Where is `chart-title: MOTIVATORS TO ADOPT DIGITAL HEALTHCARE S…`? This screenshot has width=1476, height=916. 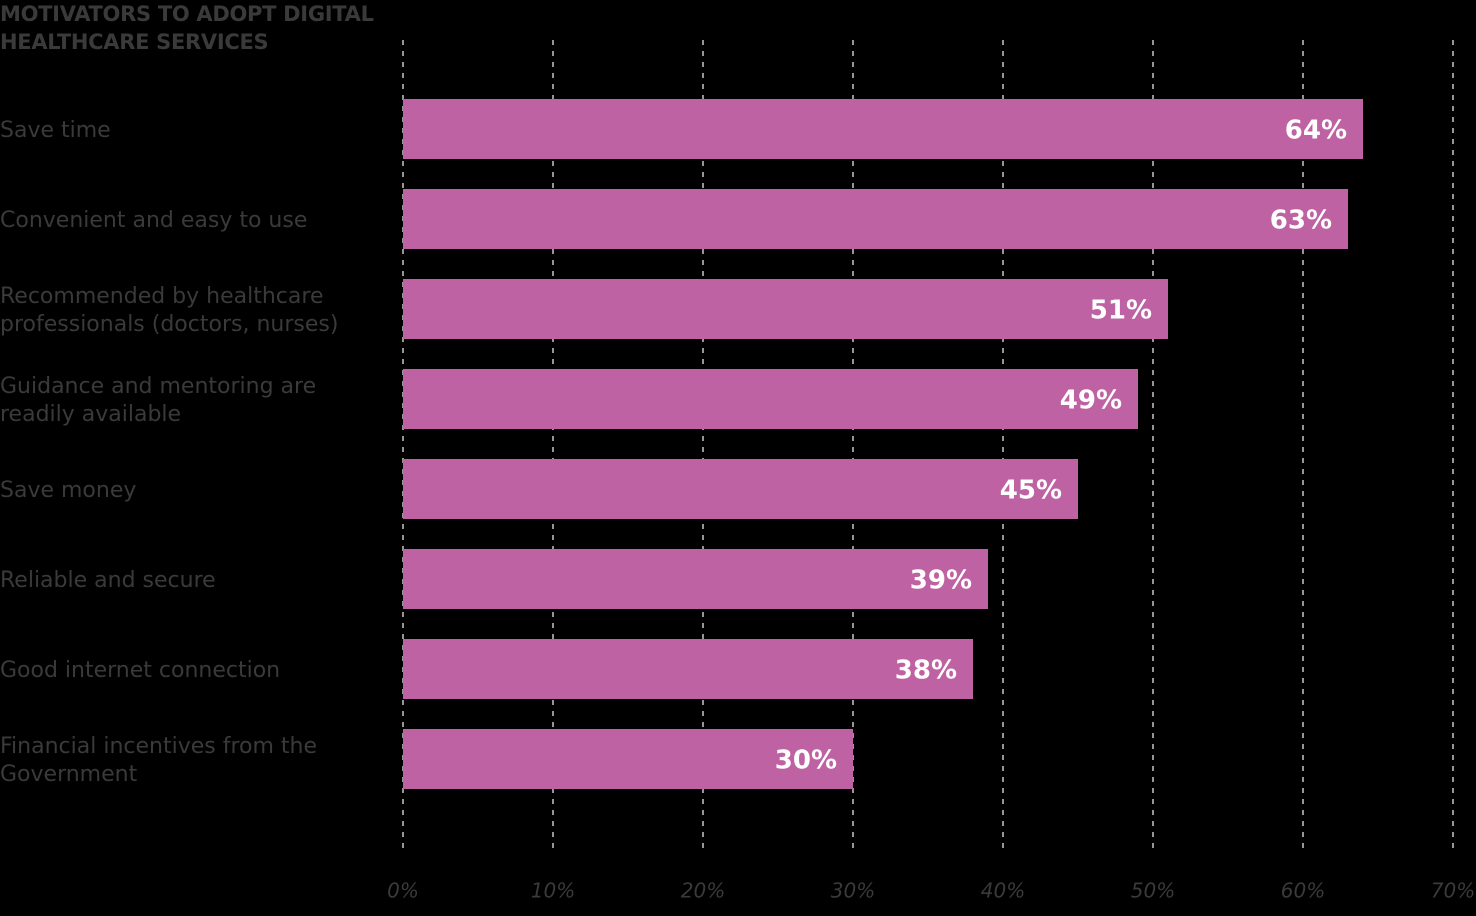
chart-title: MOTIVATORS TO ADOPT DIGITAL HEALTHCARE S… is located at coordinates (187, 28).